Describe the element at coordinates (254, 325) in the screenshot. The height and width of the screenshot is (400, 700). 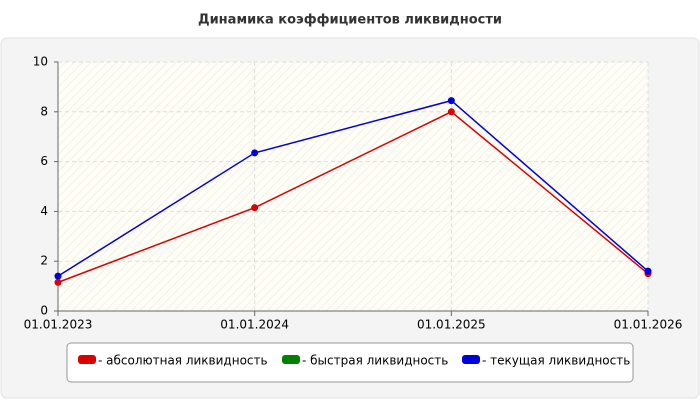
I see `x-tick-label: 01.01.2024` at that location.